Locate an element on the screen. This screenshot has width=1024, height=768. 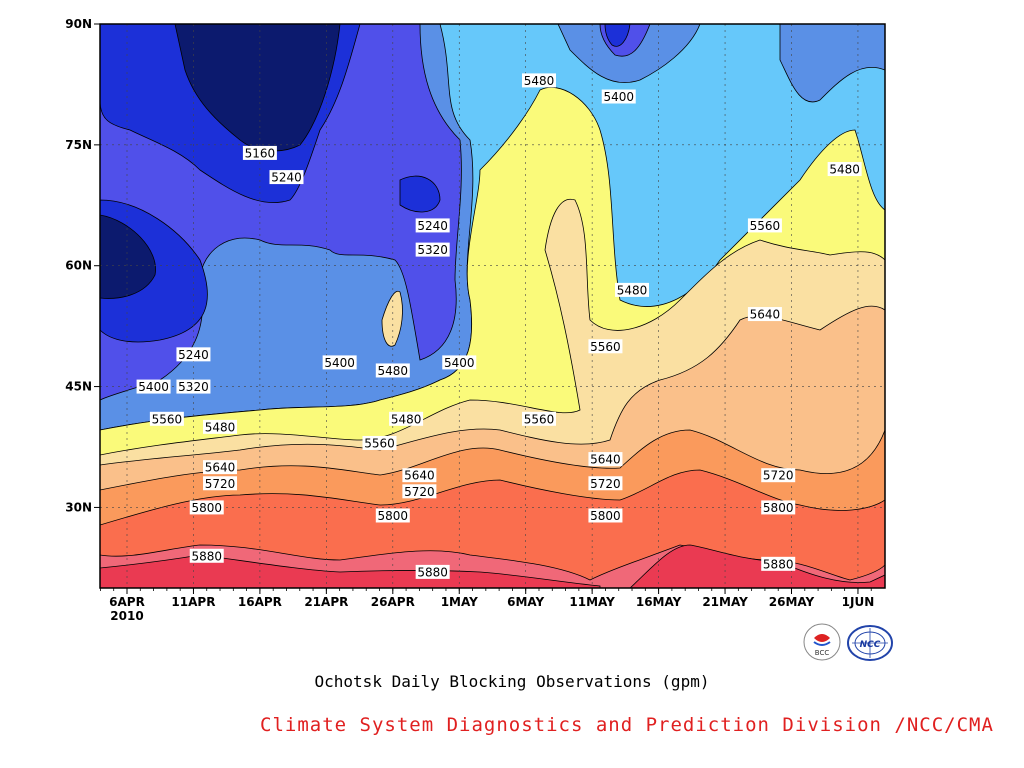
contour-label-text: 5320 is located at coordinates (432, 250).